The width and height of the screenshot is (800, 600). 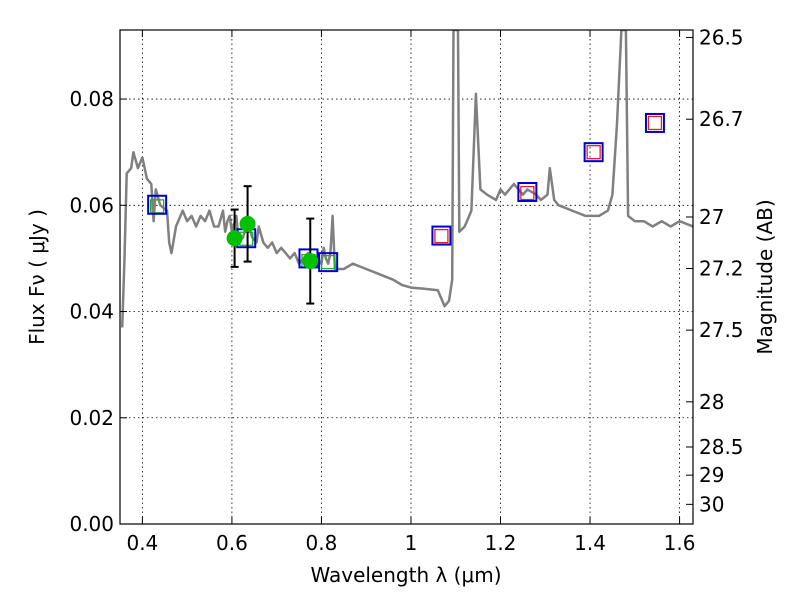 What do you see at coordinates (91, 99) in the screenshot?
I see `y-tick-label: 0.08` at bounding box center [91, 99].